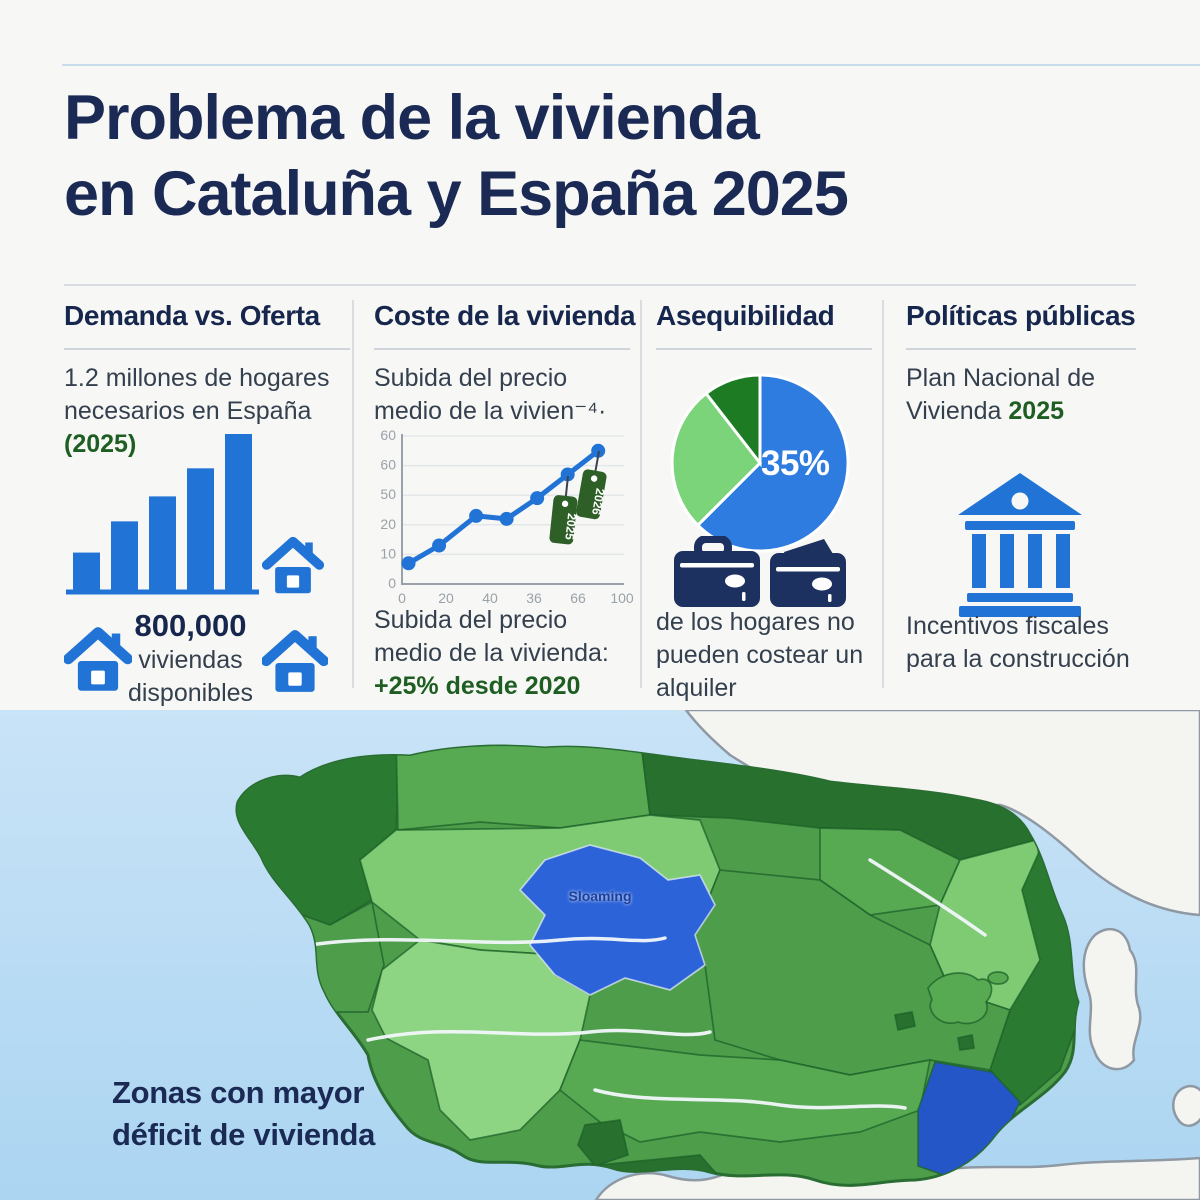 This screenshot has height=1200, width=1200. I want to click on france-landmass, so click(941, 812).